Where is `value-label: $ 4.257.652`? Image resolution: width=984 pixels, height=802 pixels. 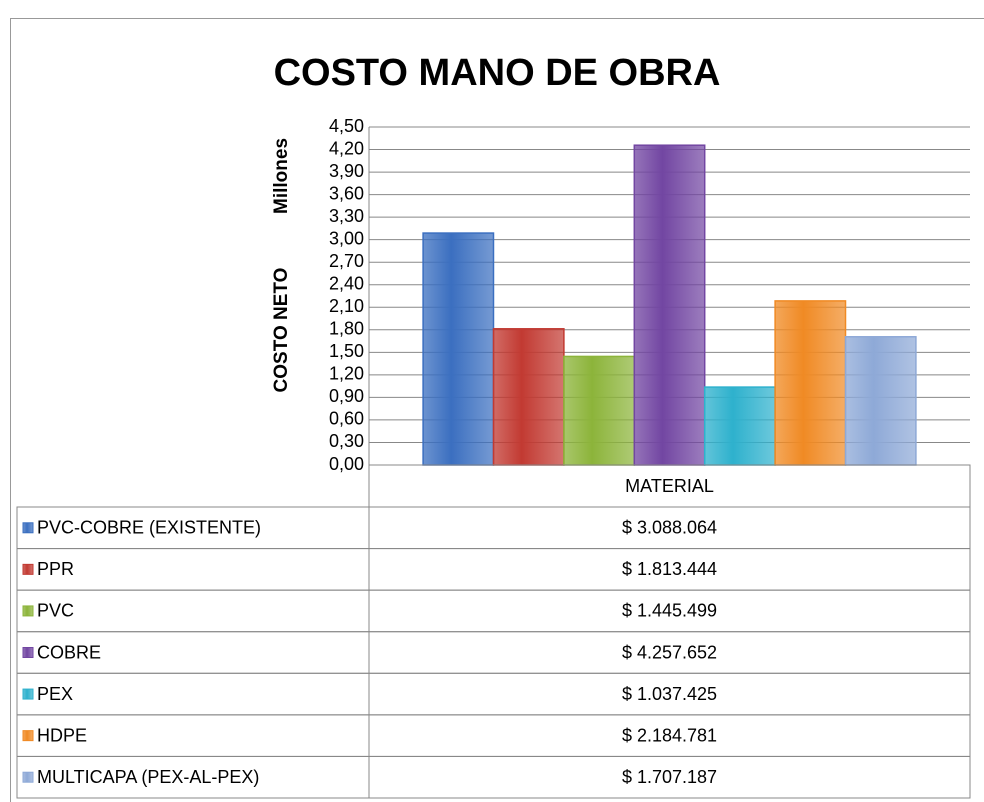 value-label: $ 4.257.652 is located at coordinates (669, 652).